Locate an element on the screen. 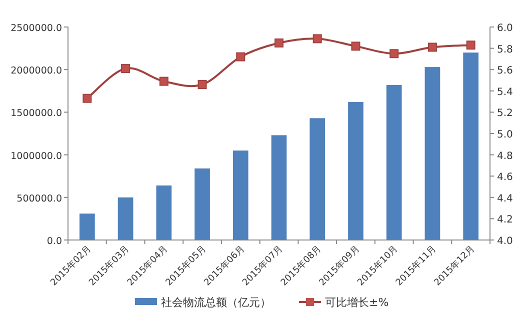  y-tick-label: 1000000.0 is located at coordinates (36, 156).